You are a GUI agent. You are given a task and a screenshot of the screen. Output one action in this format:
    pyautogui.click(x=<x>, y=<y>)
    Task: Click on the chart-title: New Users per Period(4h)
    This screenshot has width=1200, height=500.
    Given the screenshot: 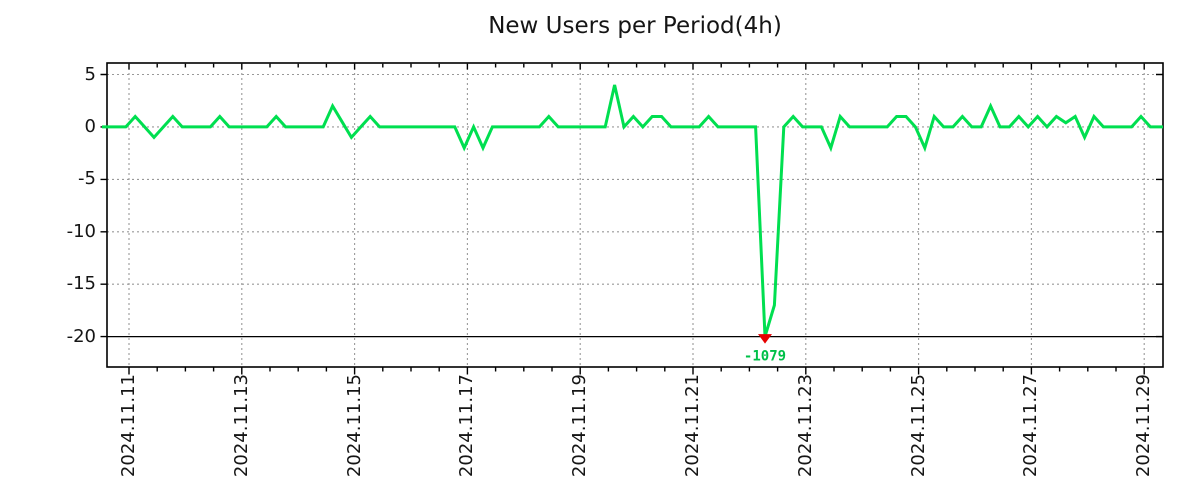 What is the action you would take?
    pyautogui.click(x=635, y=26)
    